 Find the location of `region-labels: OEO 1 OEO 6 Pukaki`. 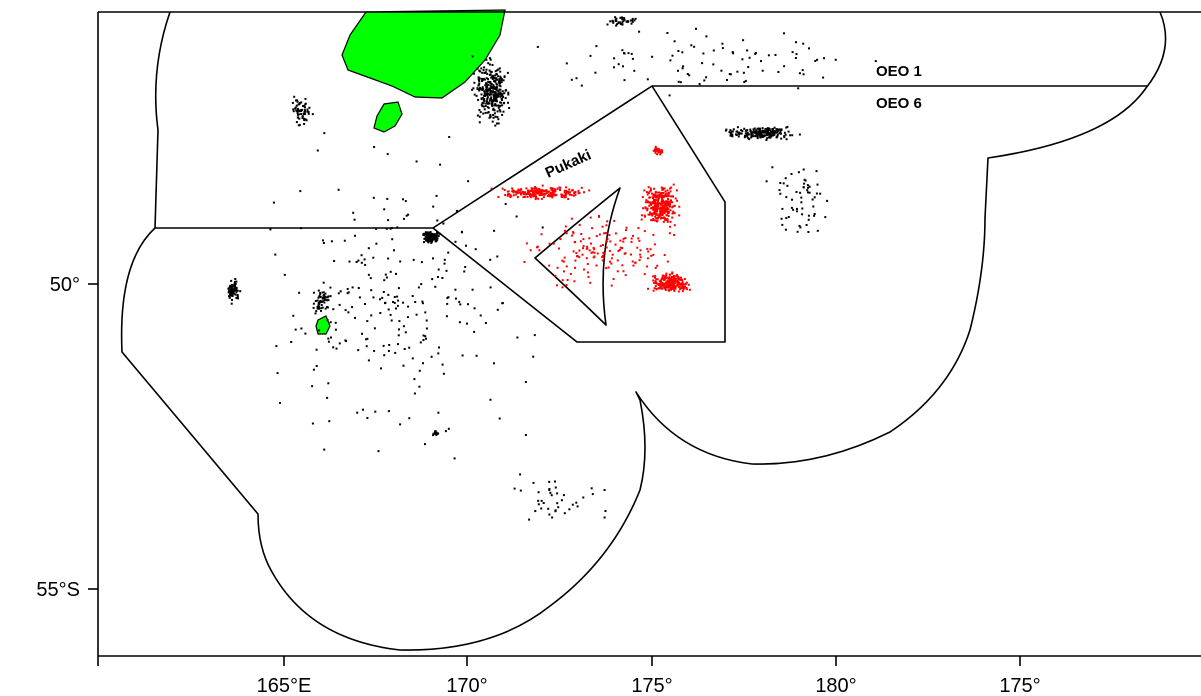

region-labels: OEO 1 OEO 6 Pukaki is located at coordinates (732, 122).